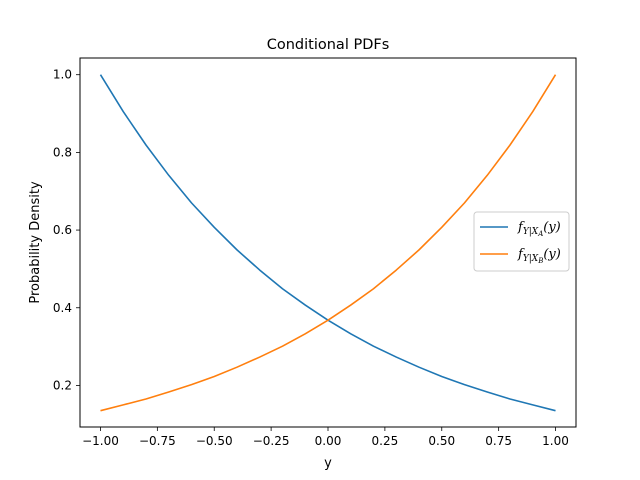 The image size is (640, 480). Describe the element at coordinates (35, 242) in the screenshot. I see `y-axis-label: Probability Density` at that location.